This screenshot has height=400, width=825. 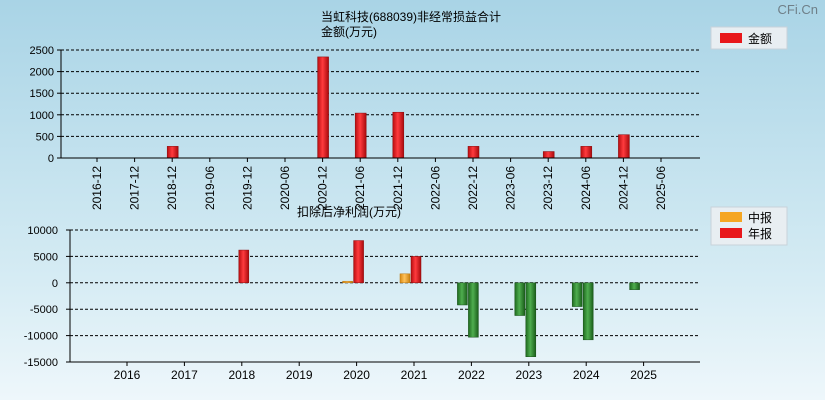 What do you see at coordinates (45, 137) in the screenshot?
I see `chart1-y-tick-label: 500` at bounding box center [45, 137].